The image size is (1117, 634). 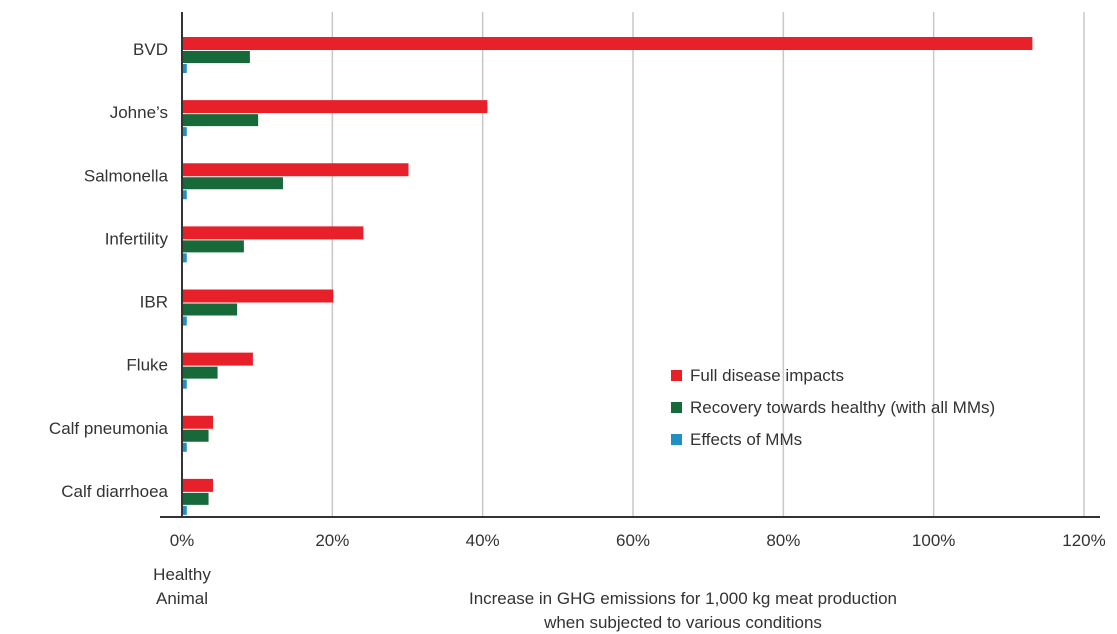 What do you see at coordinates (783, 540) in the screenshot?
I see `x-tick-label: 80%` at bounding box center [783, 540].